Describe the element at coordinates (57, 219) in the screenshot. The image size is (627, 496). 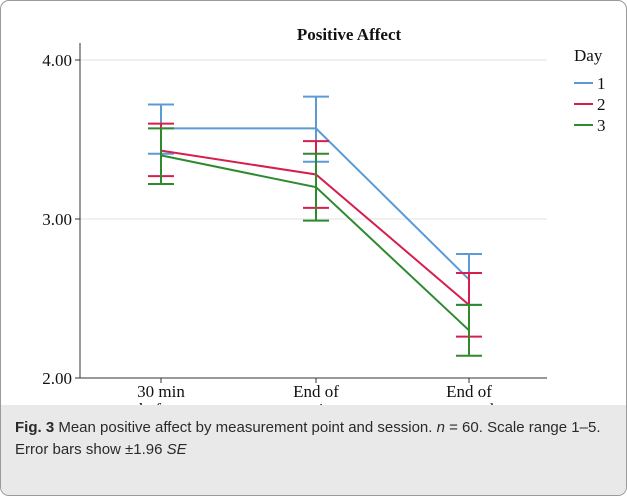
I see `y-tick-label-1: 3.00` at that location.